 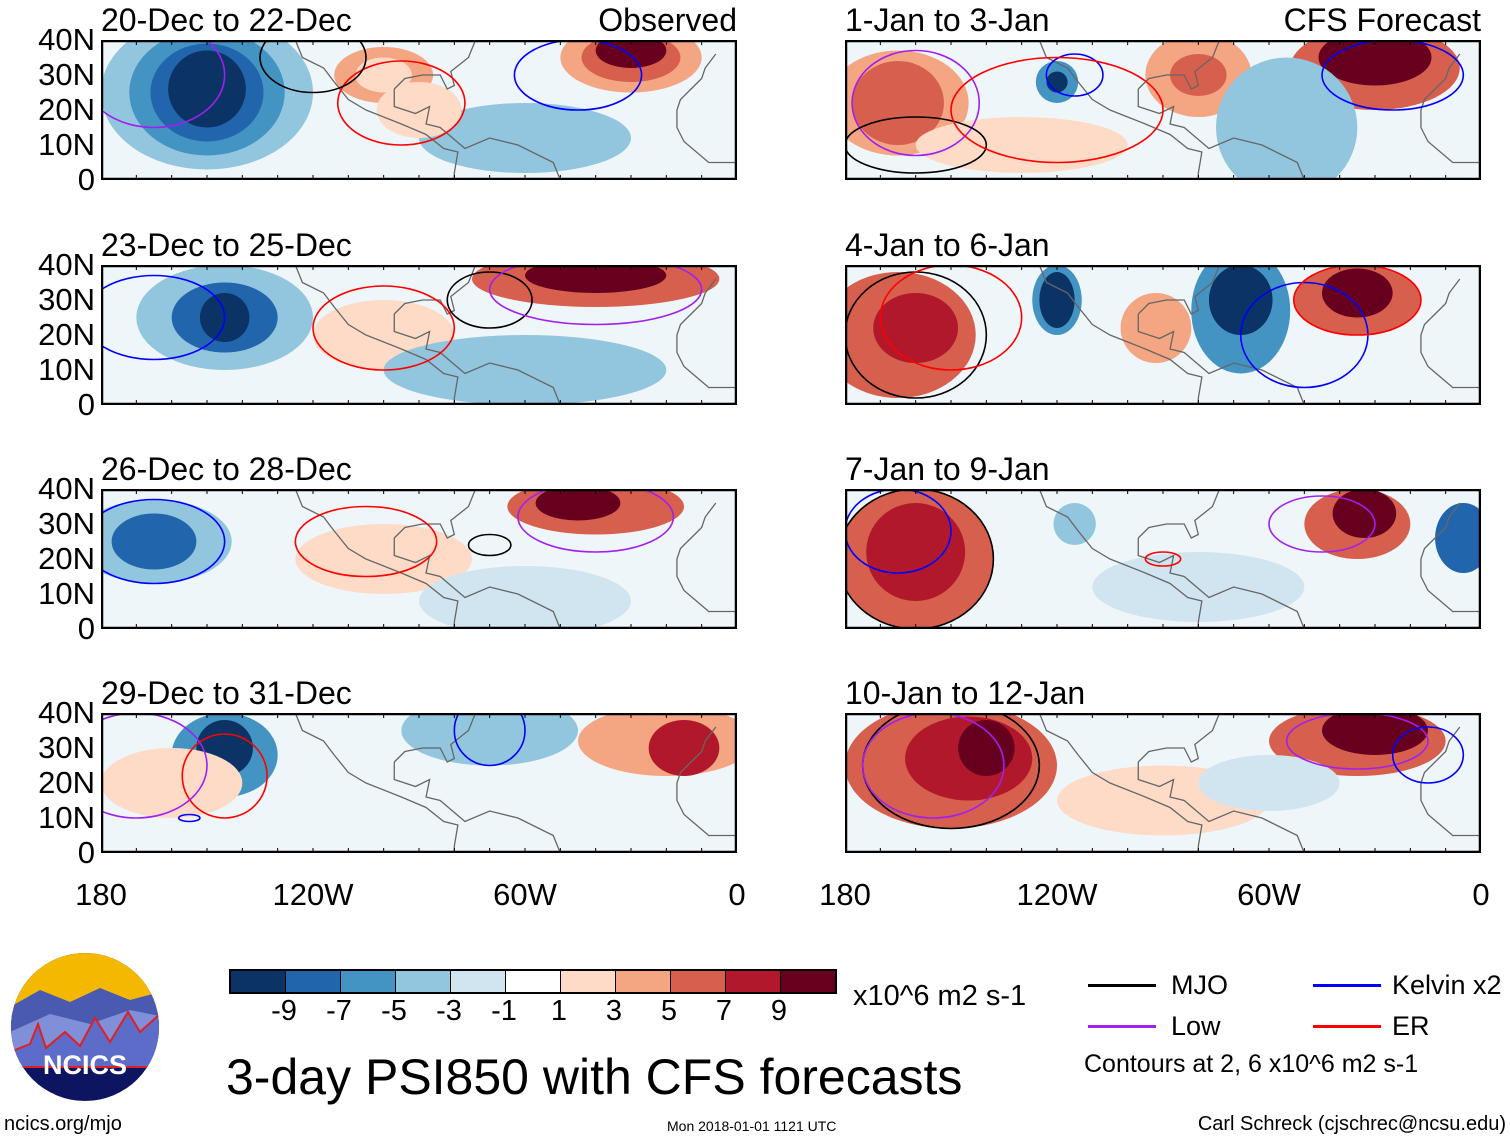 I want to click on lon-label: 180, so click(x=845, y=894).